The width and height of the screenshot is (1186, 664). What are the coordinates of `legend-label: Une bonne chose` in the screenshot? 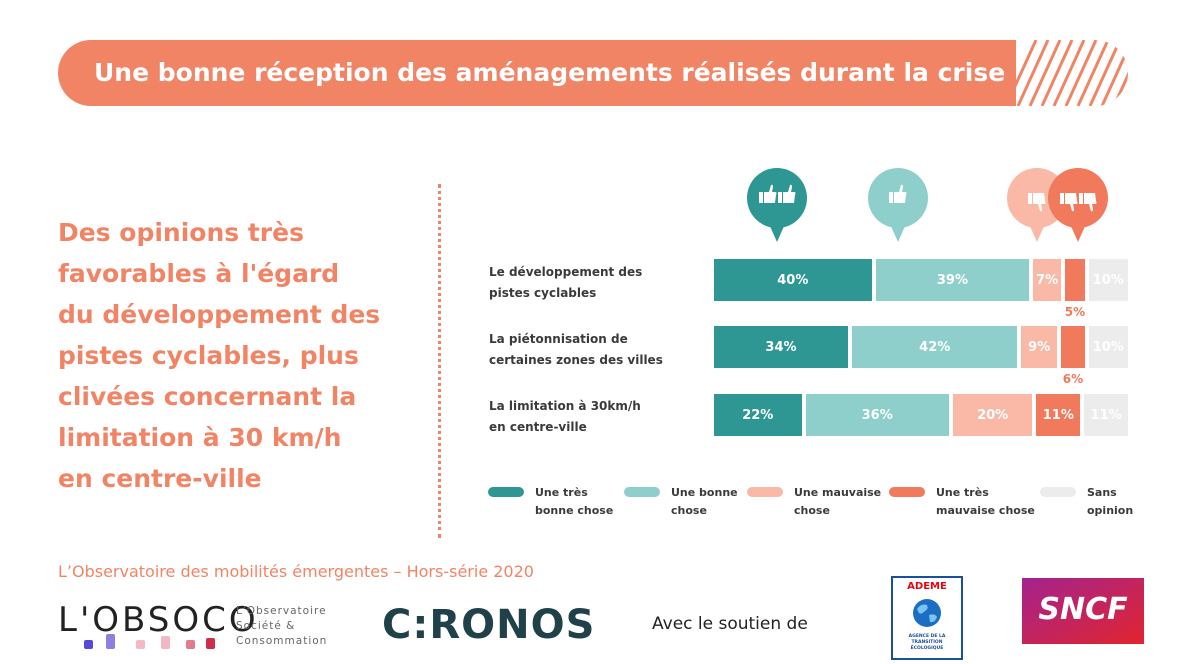 It's located at (731, 502).